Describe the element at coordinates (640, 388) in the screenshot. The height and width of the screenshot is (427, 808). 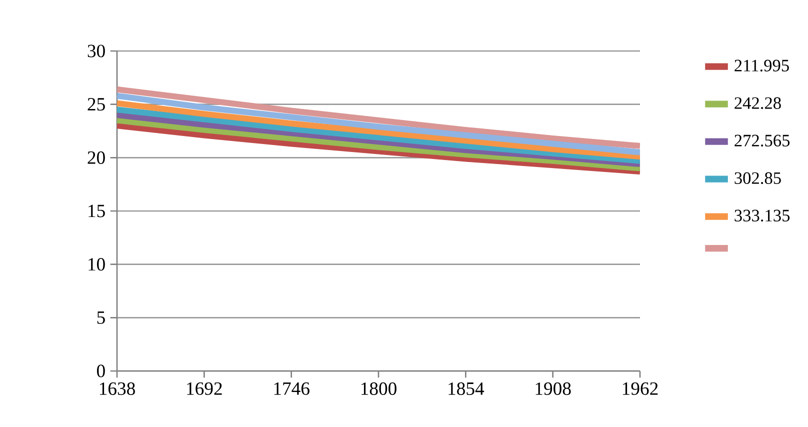
I see `x-tick-label: 1962` at that location.